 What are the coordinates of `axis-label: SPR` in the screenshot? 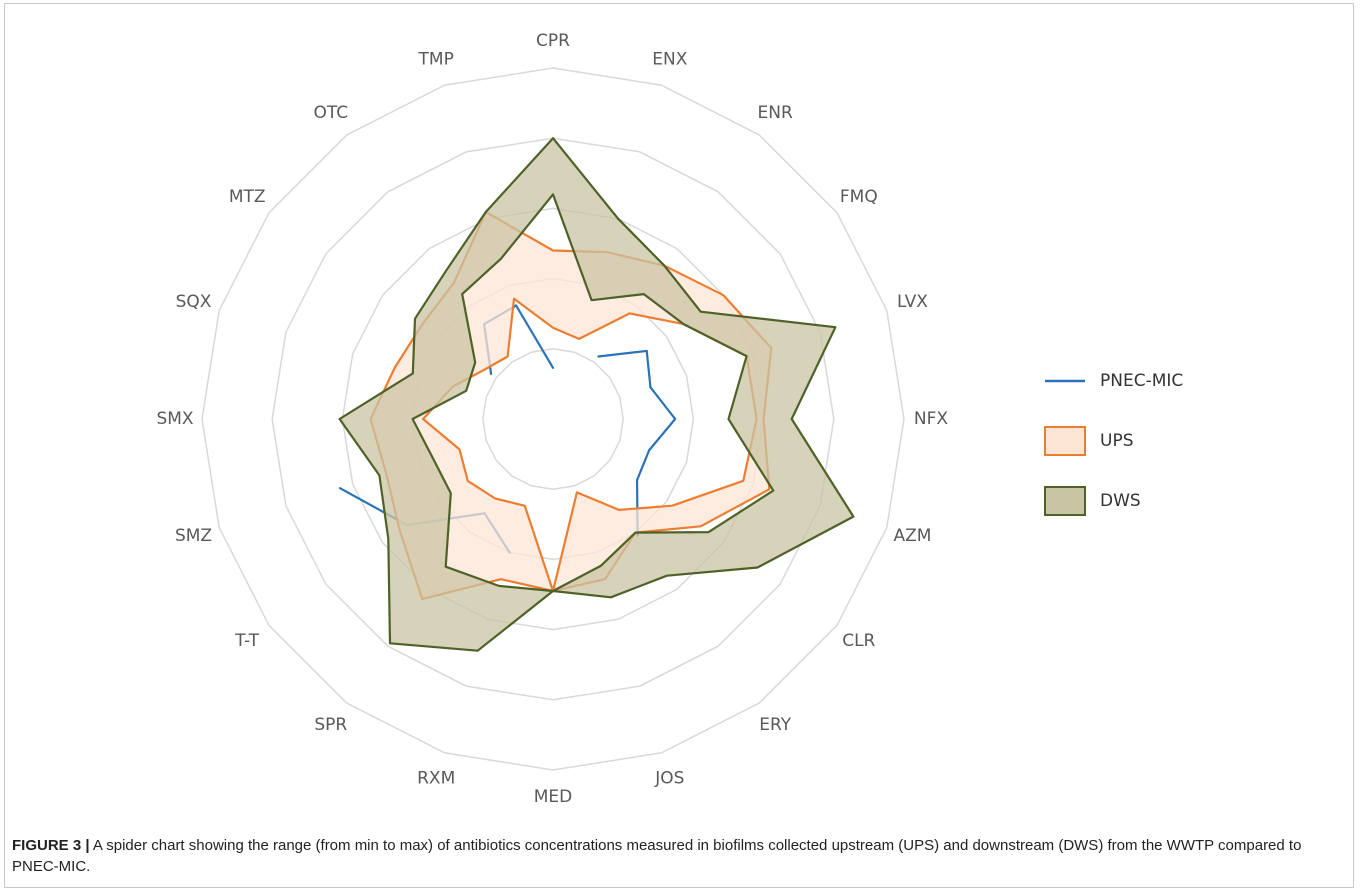 It's located at (330, 725).